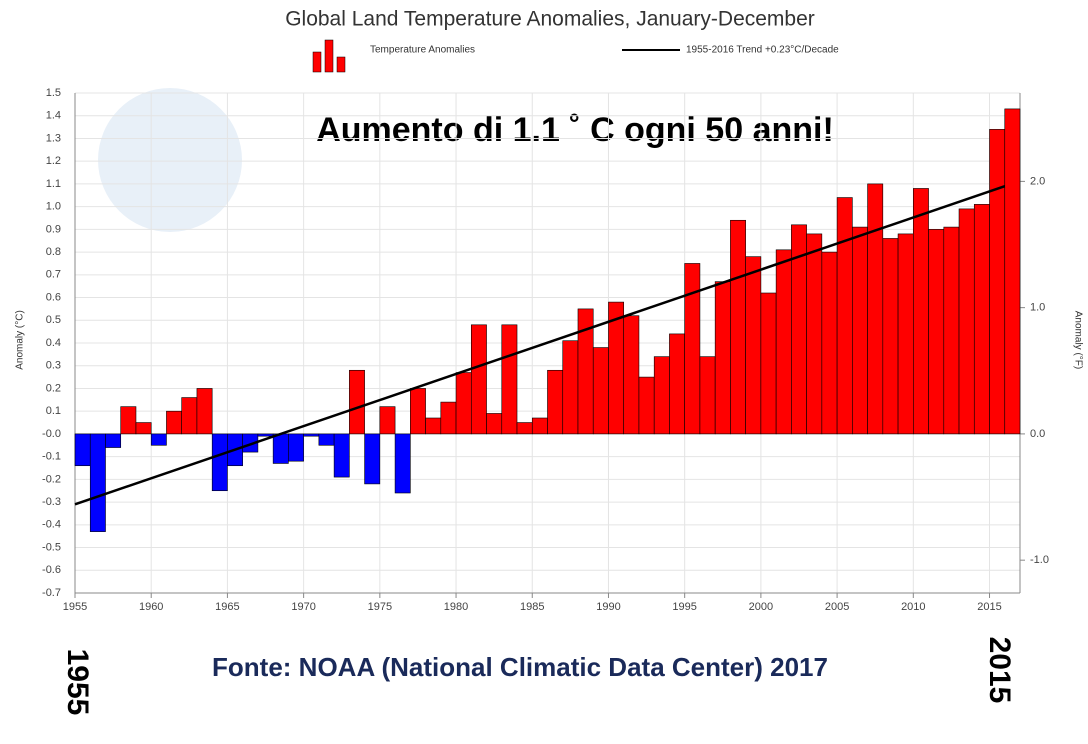 The image size is (1088, 744). Describe the element at coordinates (20, 340) in the screenshot. I see `y-axis-label: Anomaly (°C)` at that location.